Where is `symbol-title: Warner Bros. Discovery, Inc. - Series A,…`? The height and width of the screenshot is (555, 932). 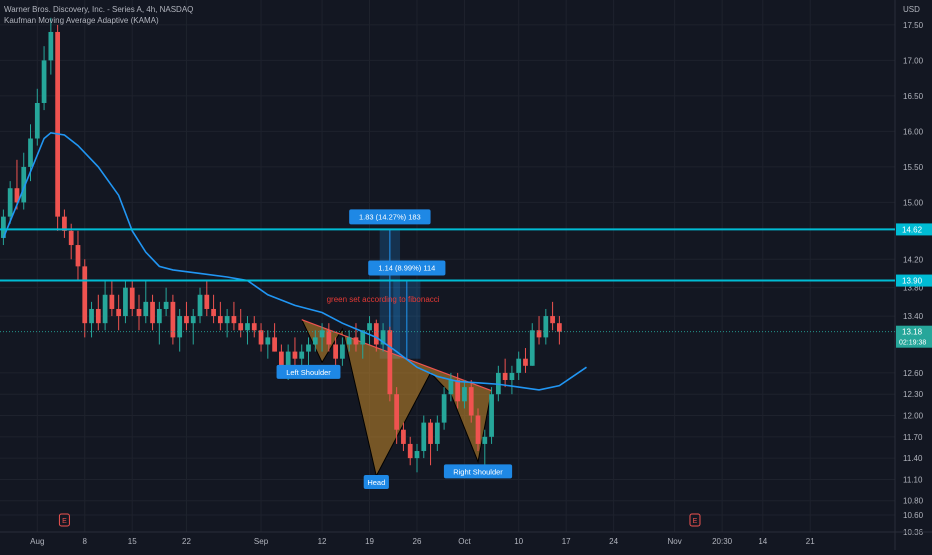
symbol-title: Warner Bros. Discovery, Inc. - Series A,… is located at coordinates (99, 9).